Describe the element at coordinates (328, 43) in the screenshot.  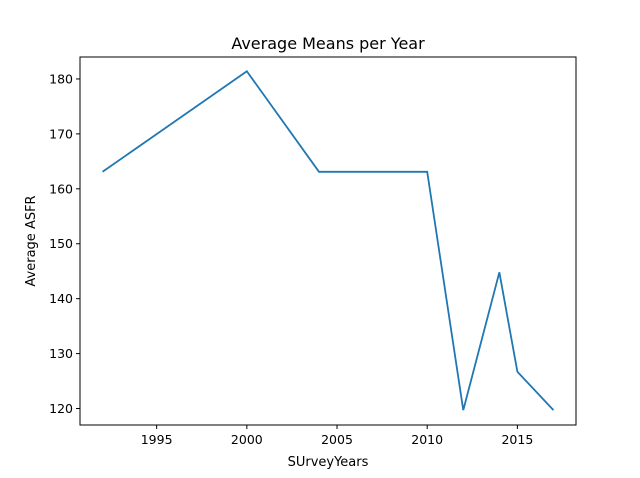
I see `chart-title: Average Means per Year` at that location.